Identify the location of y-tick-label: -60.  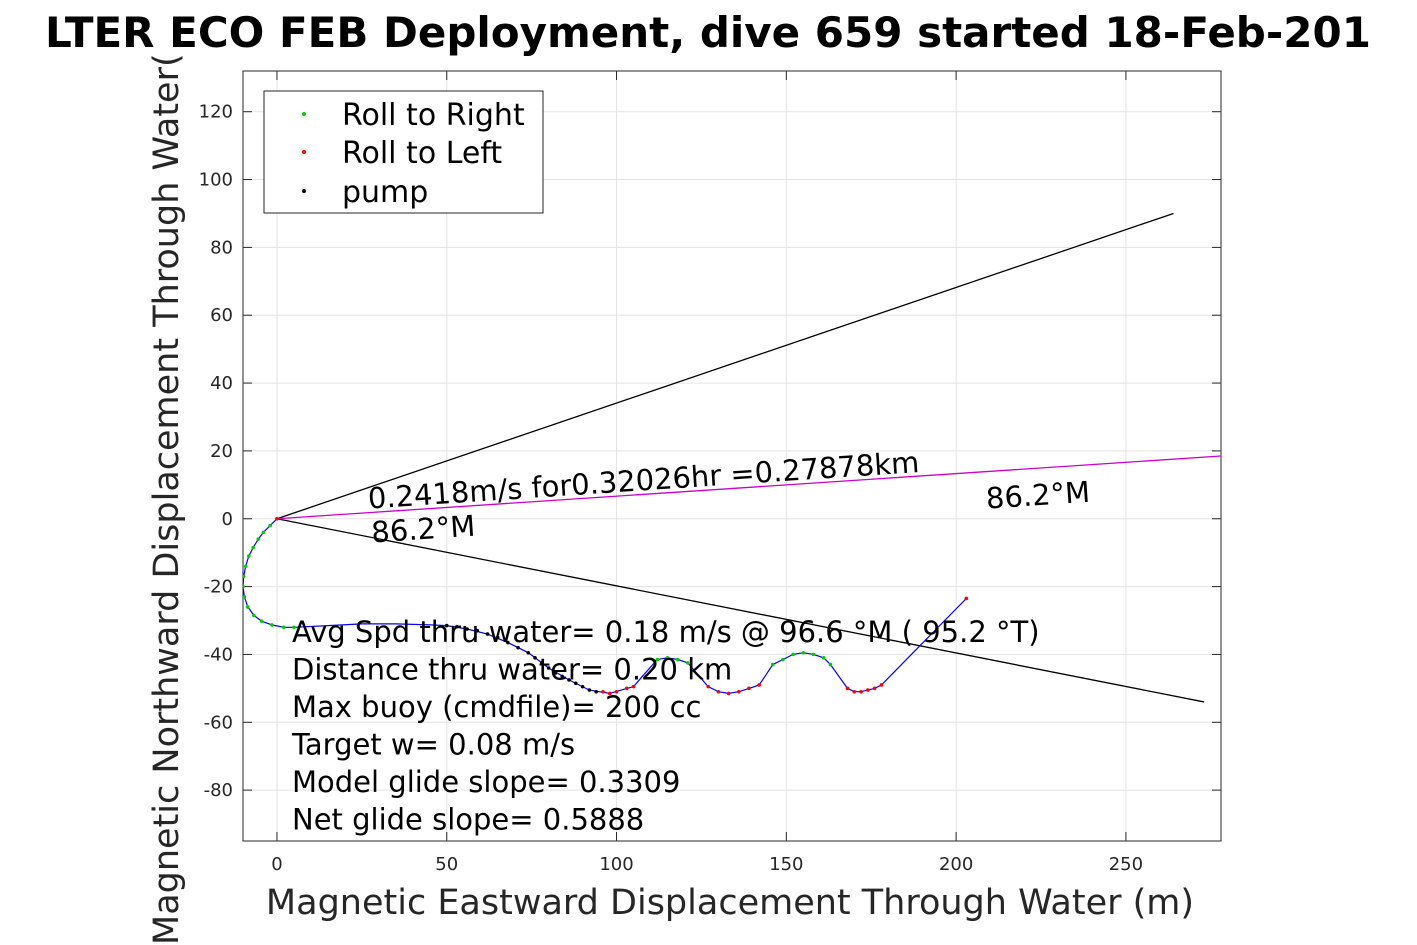
(218, 722).